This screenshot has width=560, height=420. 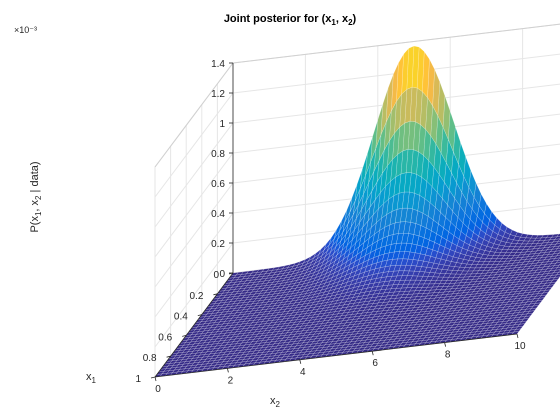 What do you see at coordinates (290, 20) in the screenshot?
I see `chart-title: Joint posterior for (x1, x2)` at bounding box center [290, 20].